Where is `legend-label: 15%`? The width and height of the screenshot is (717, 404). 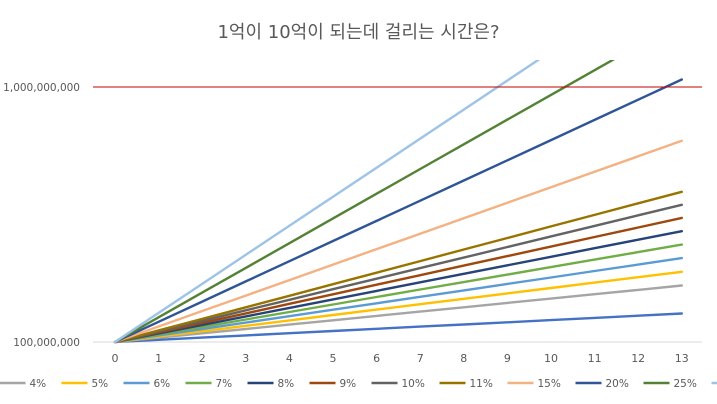 legend-label: 15% is located at coordinates (549, 384).